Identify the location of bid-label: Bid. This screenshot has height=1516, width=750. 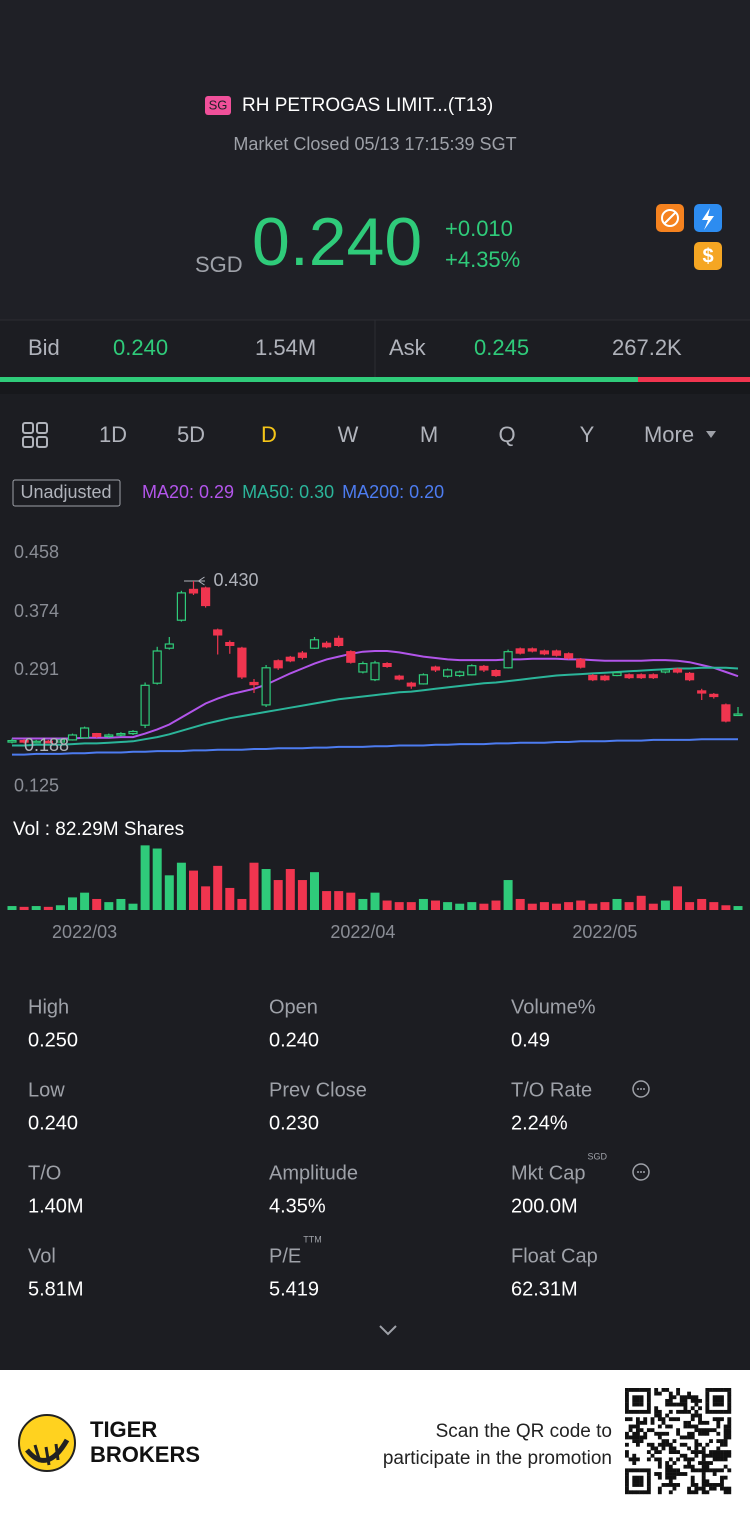
(44, 347).